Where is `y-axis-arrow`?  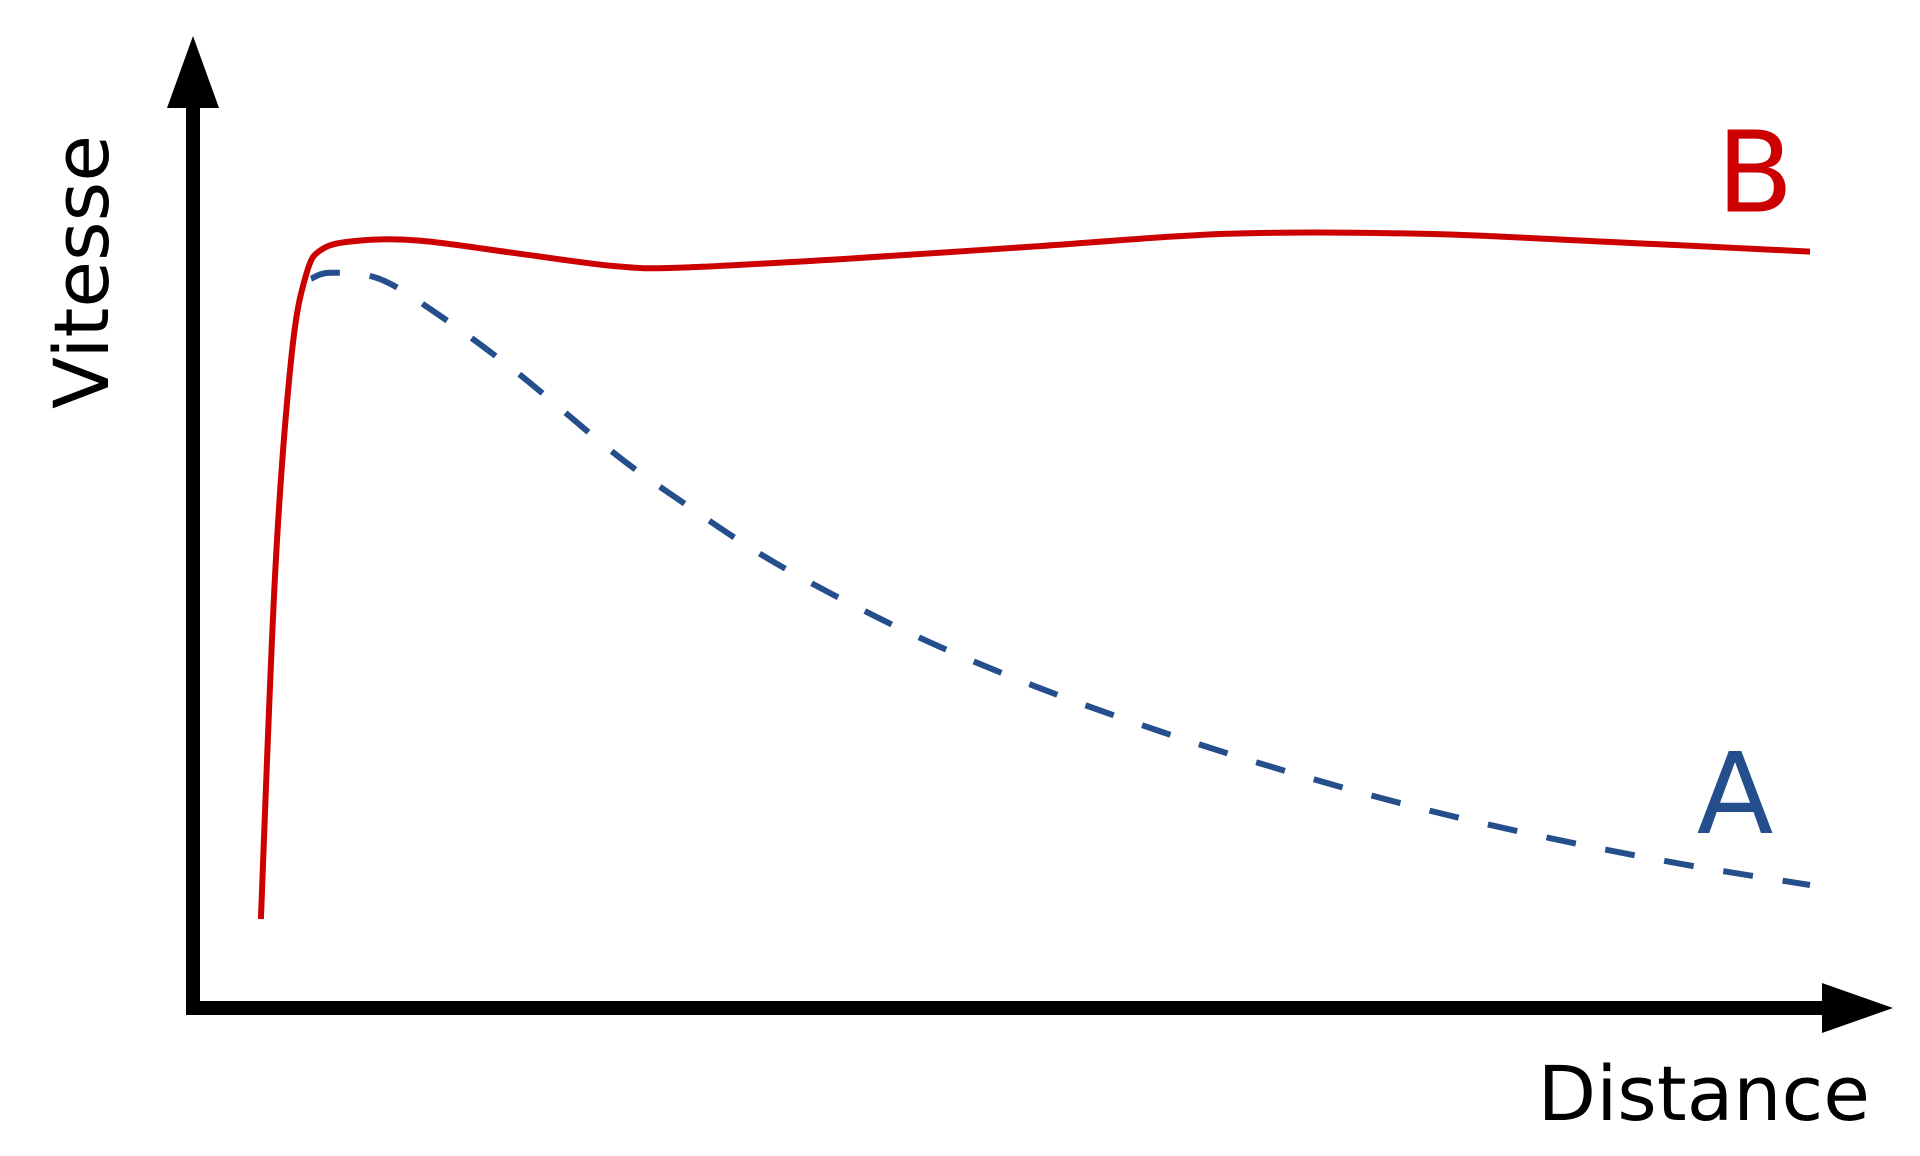
y-axis-arrow is located at coordinates (193, 72).